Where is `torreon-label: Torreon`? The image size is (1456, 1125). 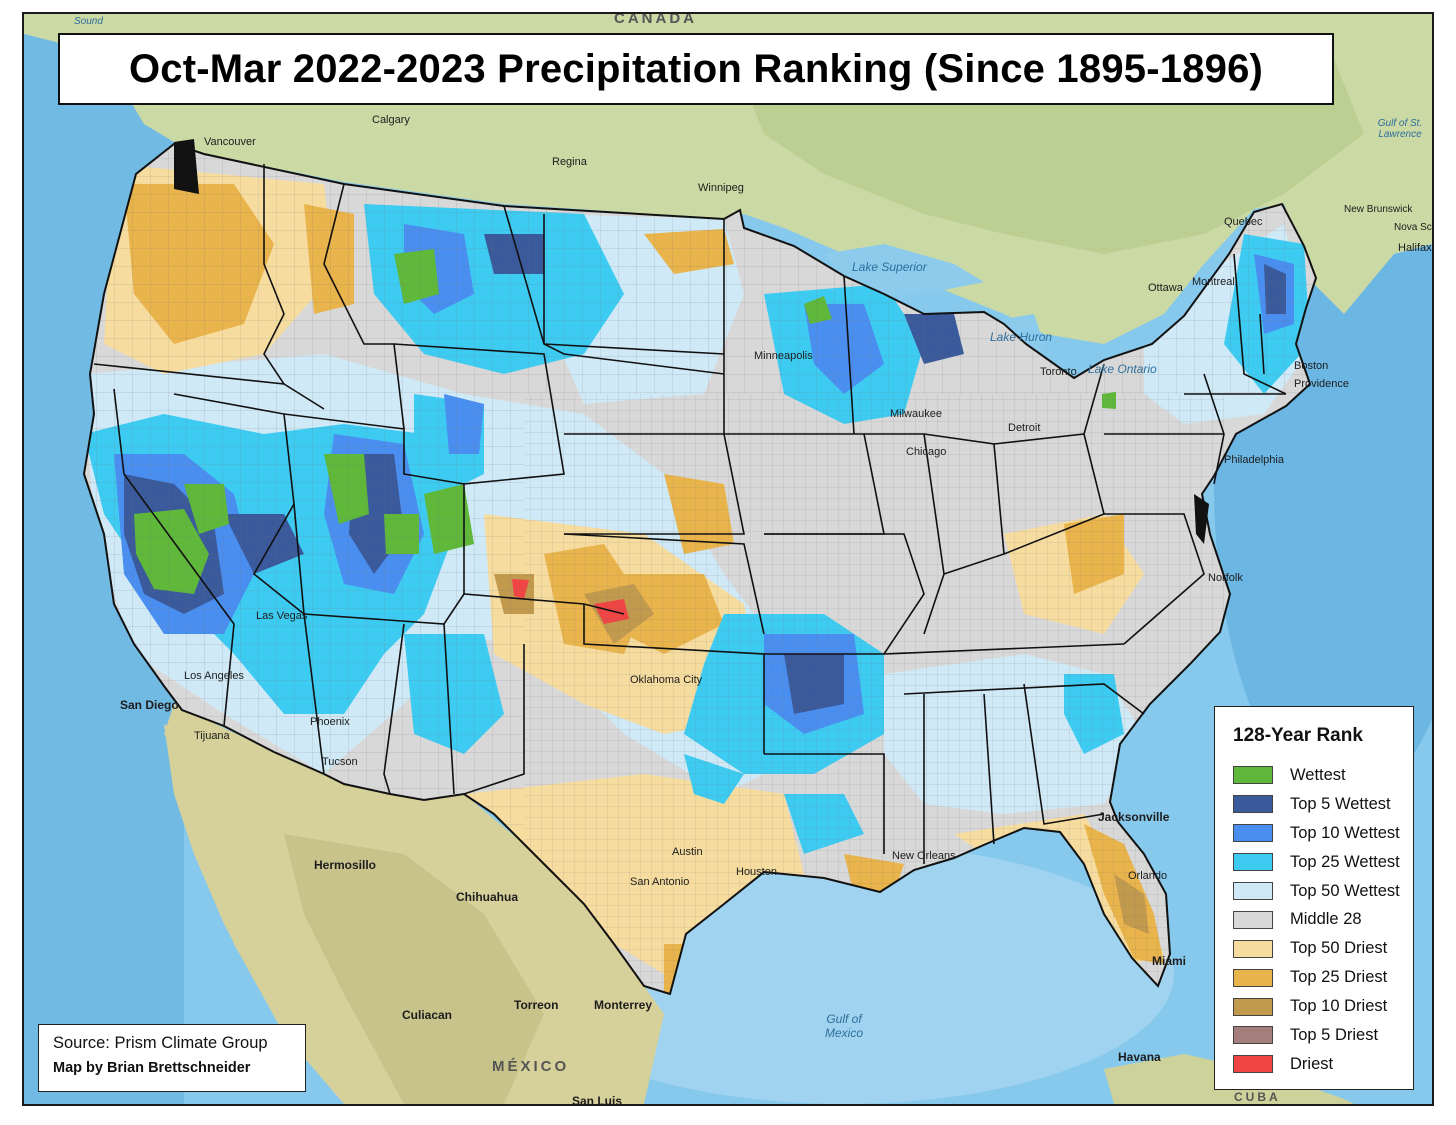
torreon-label: Torreon is located at coordinates (536, 1005).